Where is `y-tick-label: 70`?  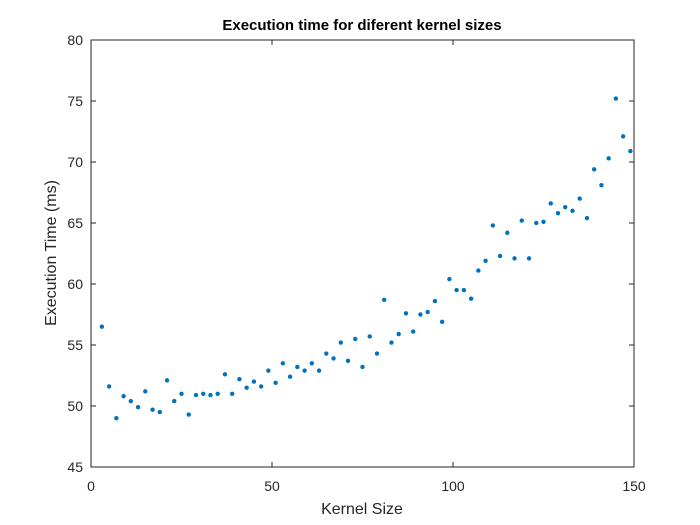
y-tick-label: 70 is located at coordinates (75, 162).